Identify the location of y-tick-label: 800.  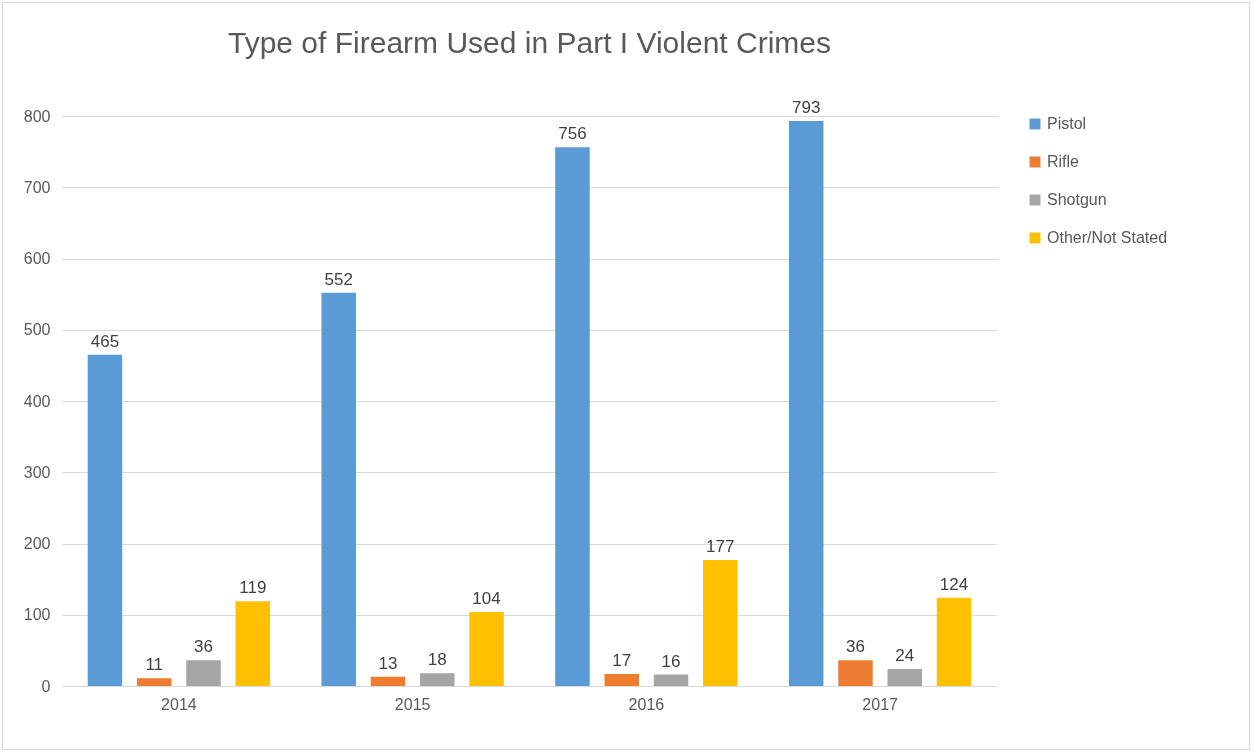
(37, 116).